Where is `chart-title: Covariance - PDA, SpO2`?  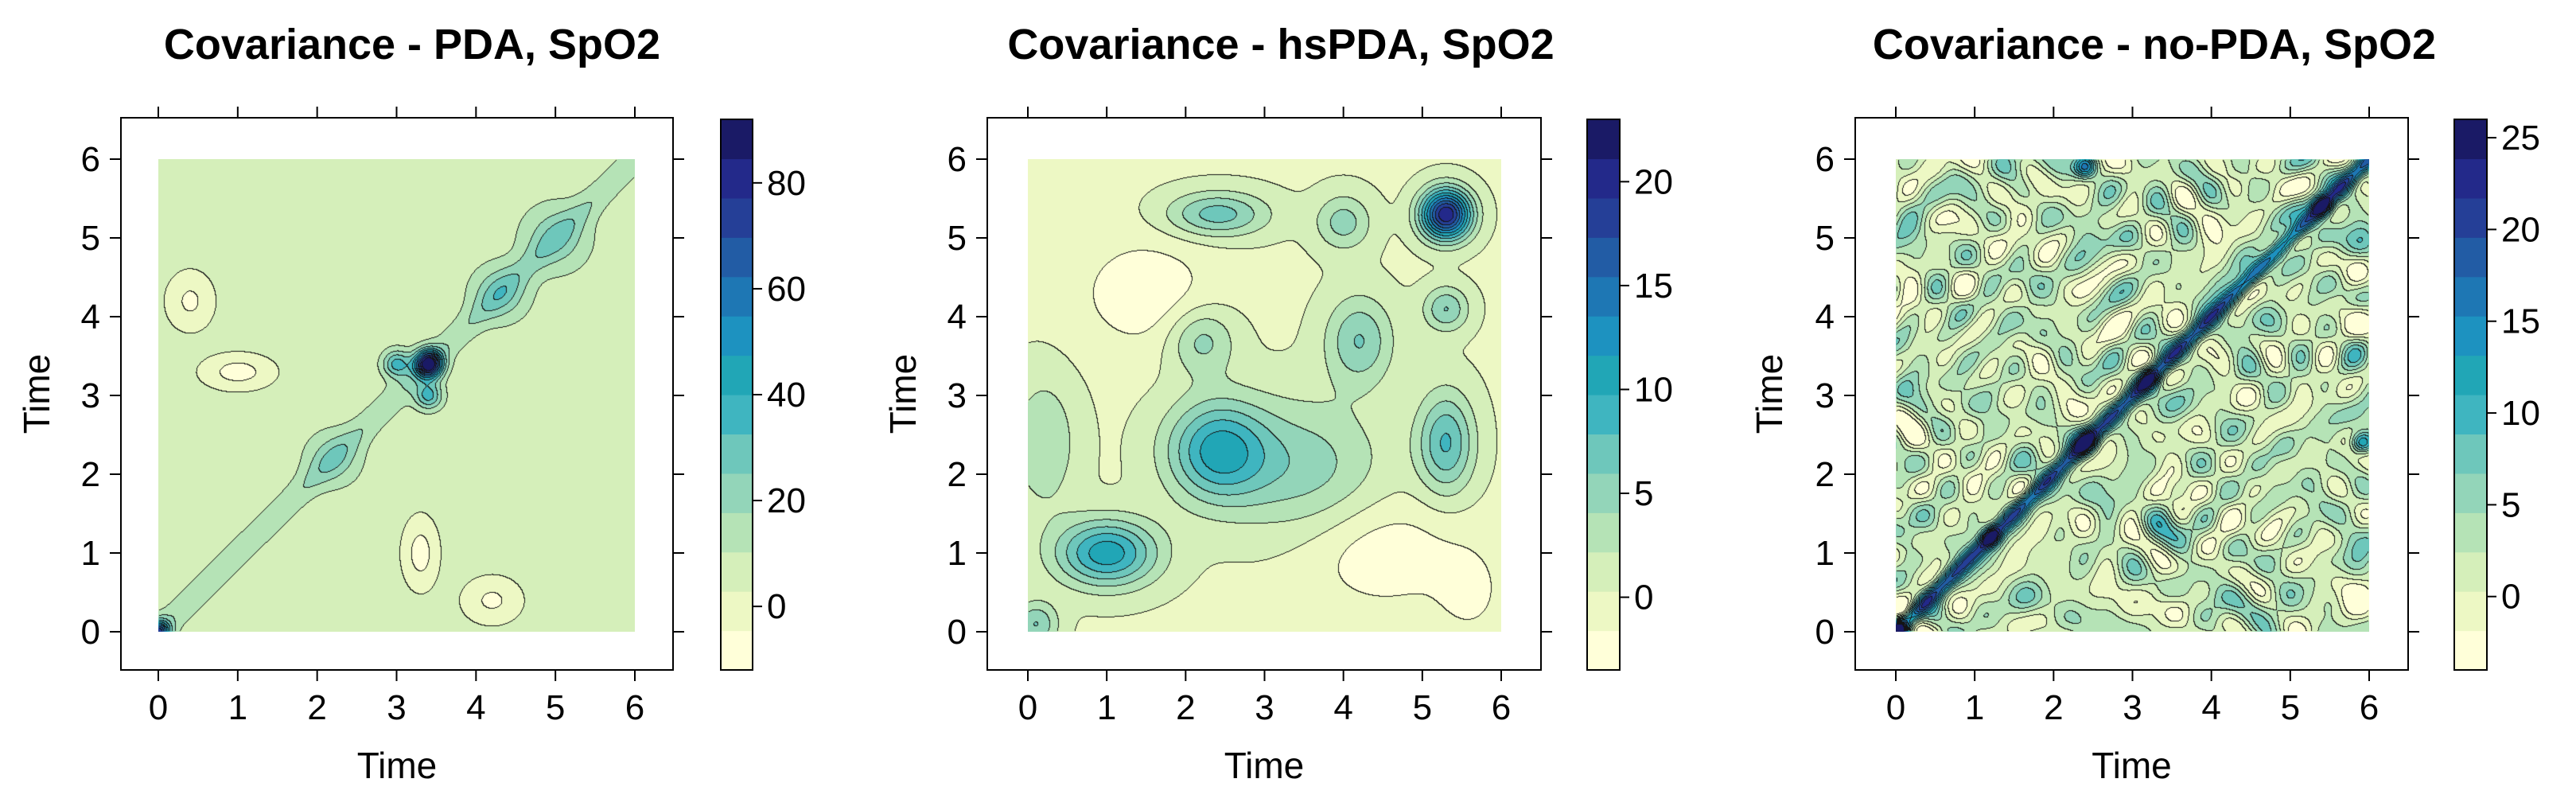 chart-title: Covariance - PDA, SpO2 is located at coordinates (412, 44).